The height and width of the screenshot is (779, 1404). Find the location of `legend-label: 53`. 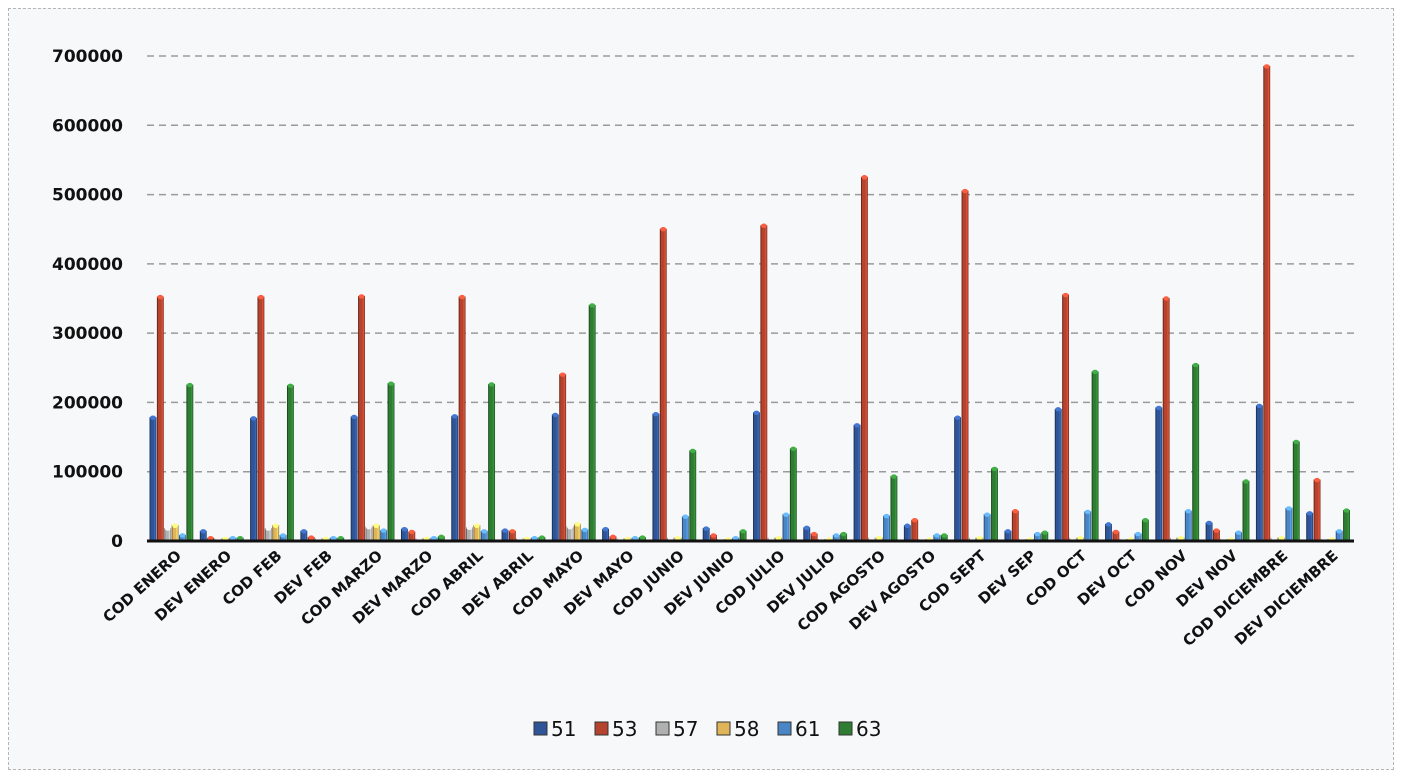

legend-label: 53 is located at coordinates (624, 729).